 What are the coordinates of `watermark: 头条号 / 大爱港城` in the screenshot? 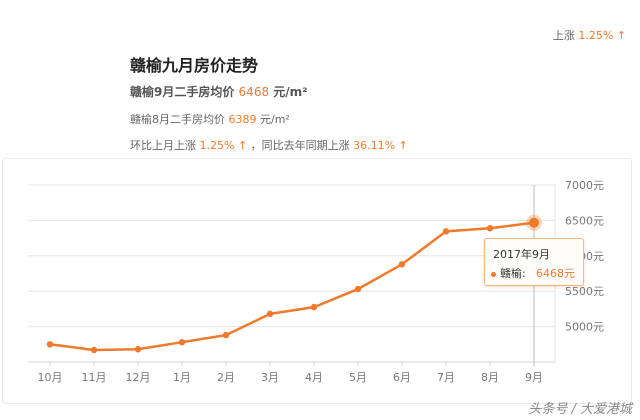 It's located at (580, 409).